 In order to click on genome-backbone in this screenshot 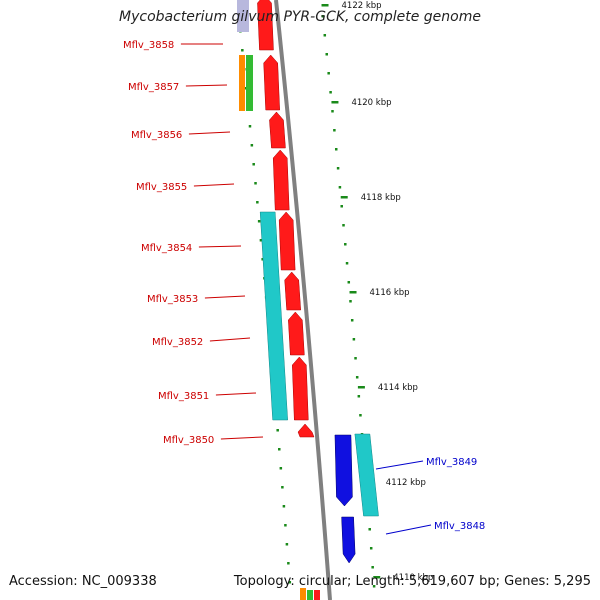, I will do `click(303, 300)`.